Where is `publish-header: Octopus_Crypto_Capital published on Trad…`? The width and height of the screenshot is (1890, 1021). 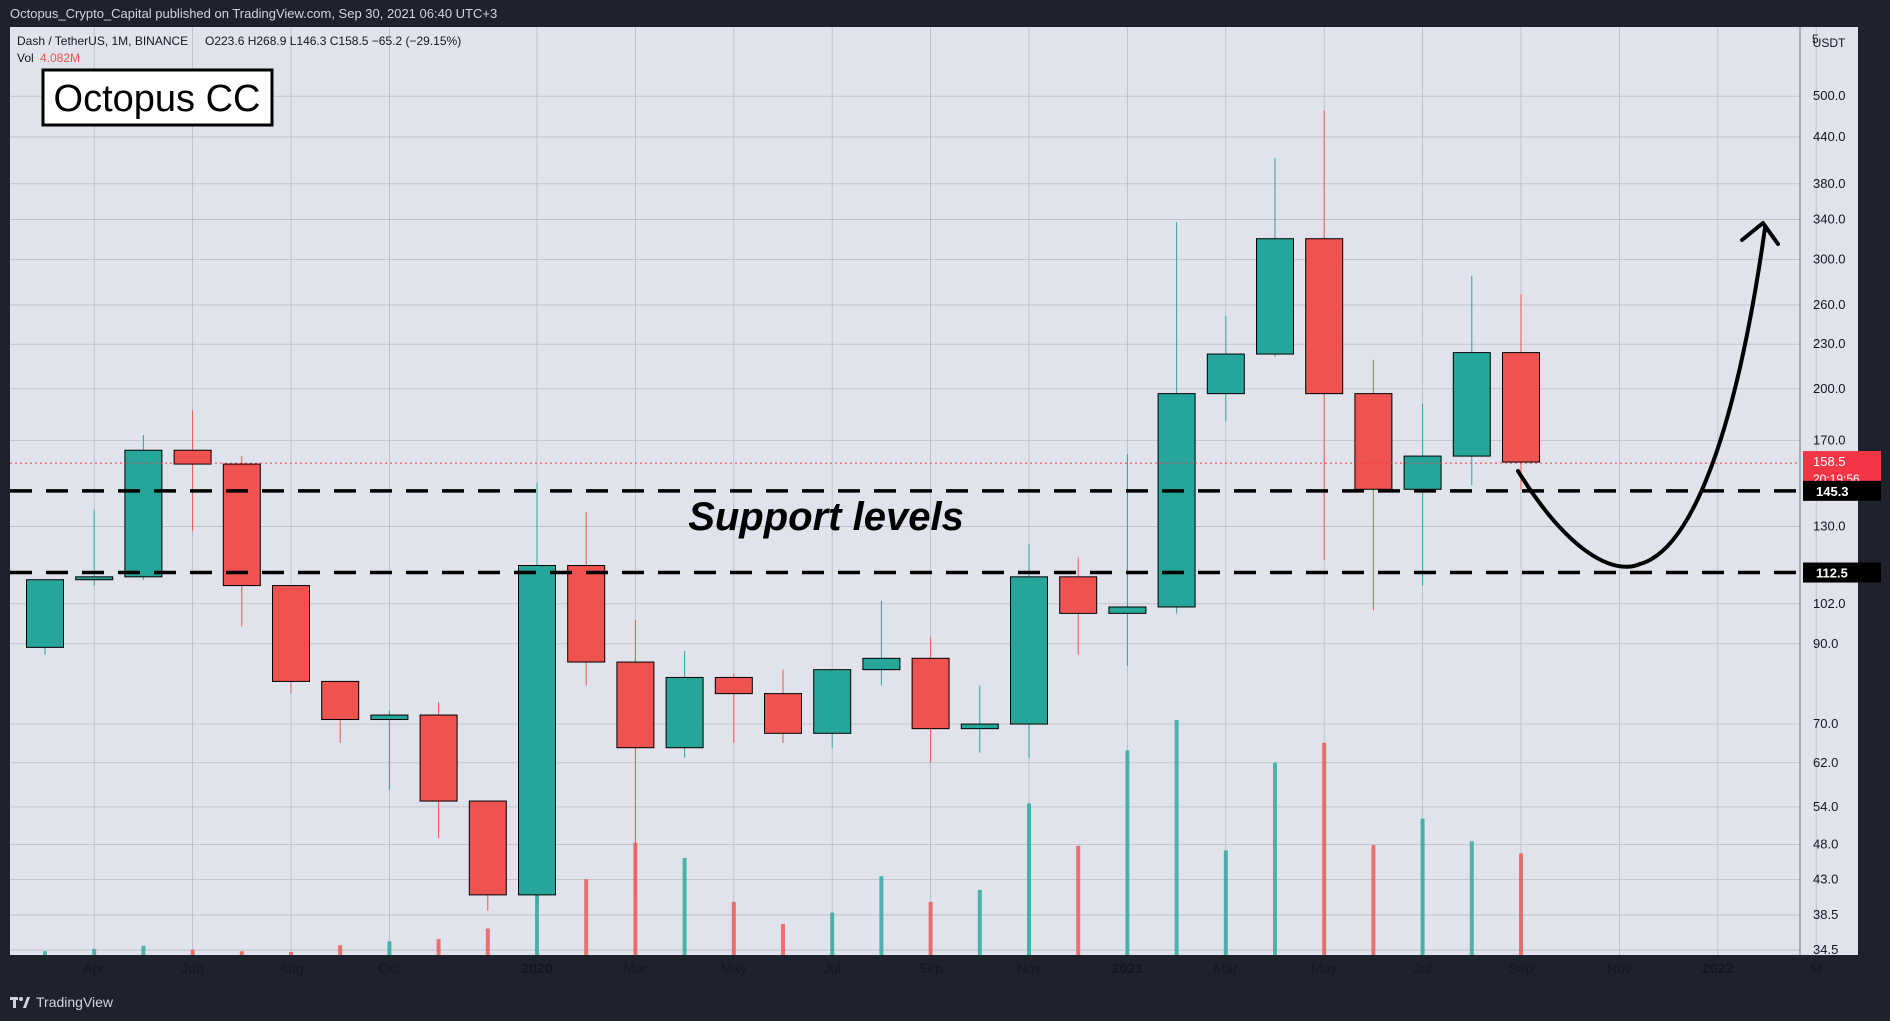
publish-header: Octopus_Crypto_Capital published on Trad… is located at coordinates (945, 13).